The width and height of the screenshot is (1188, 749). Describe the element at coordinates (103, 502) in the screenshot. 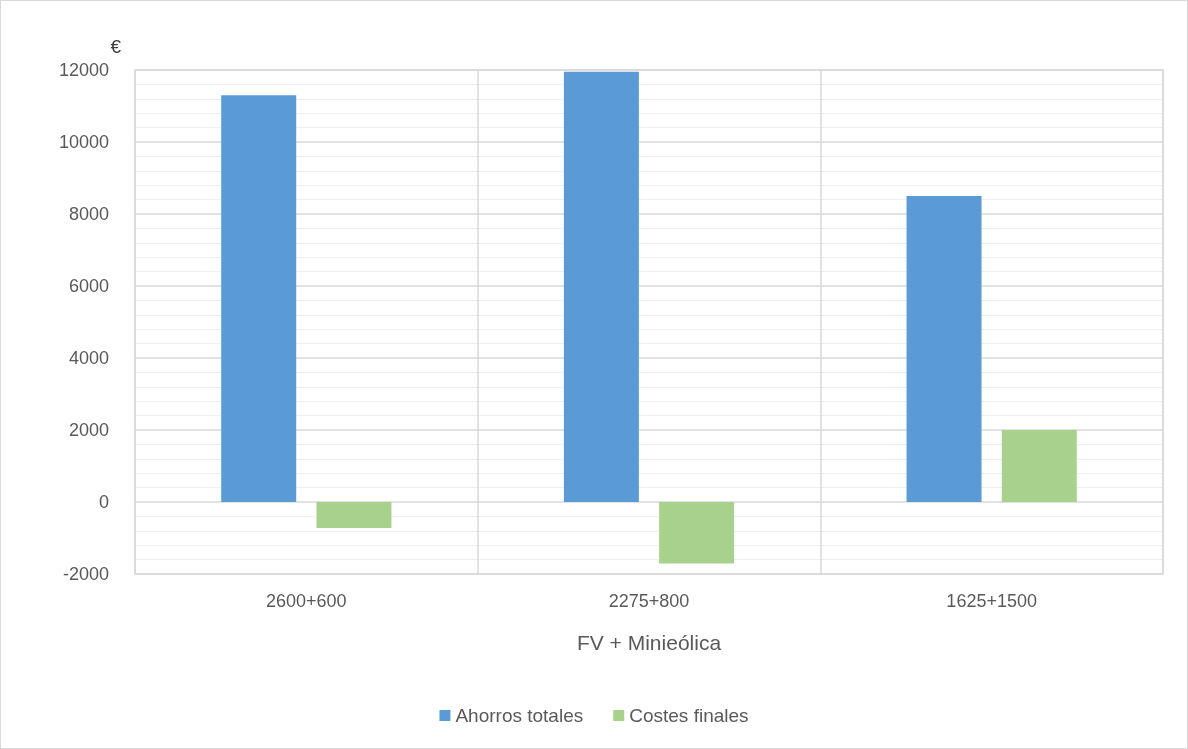

I see `y-tick-label: 0` at that location.